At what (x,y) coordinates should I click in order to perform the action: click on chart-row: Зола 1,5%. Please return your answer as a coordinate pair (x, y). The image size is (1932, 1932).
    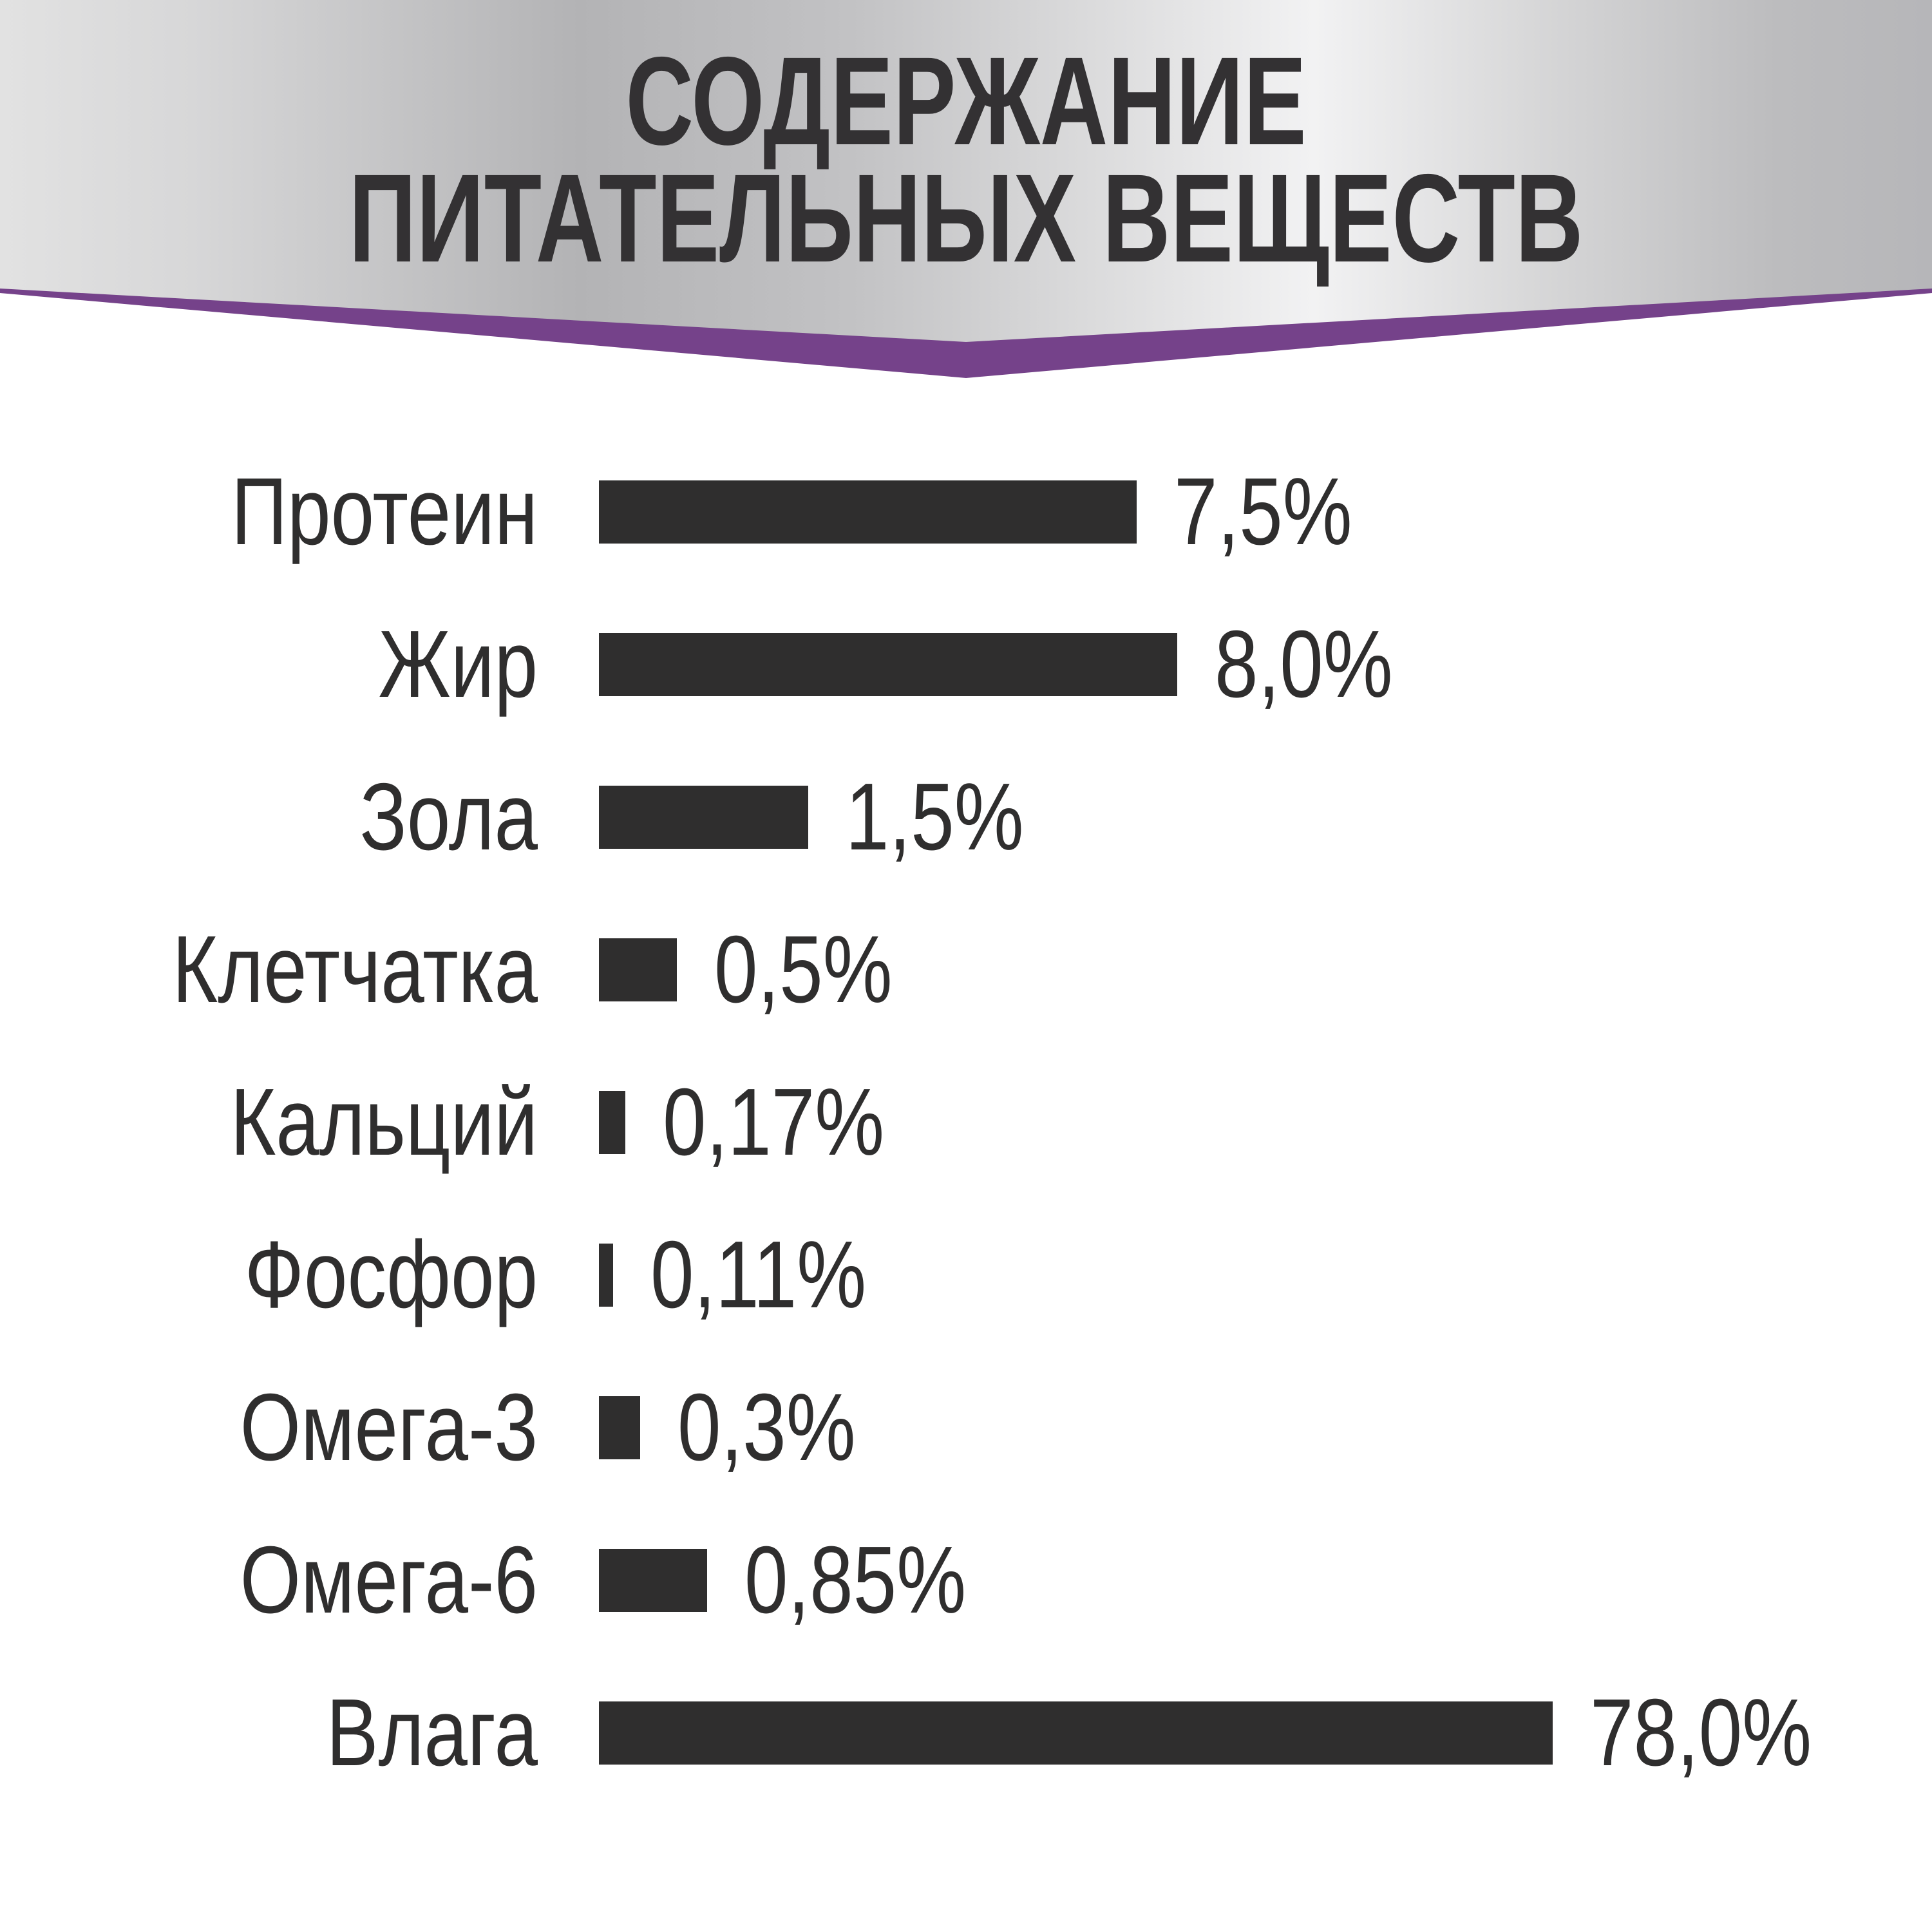
    Looking at the image, I should click on (966, 817).